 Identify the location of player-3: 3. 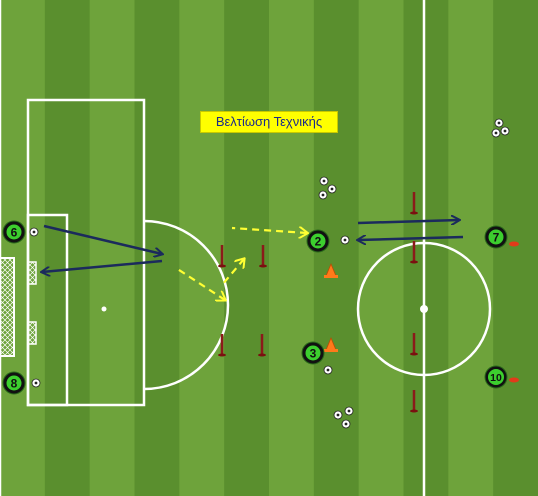
(313, 353).